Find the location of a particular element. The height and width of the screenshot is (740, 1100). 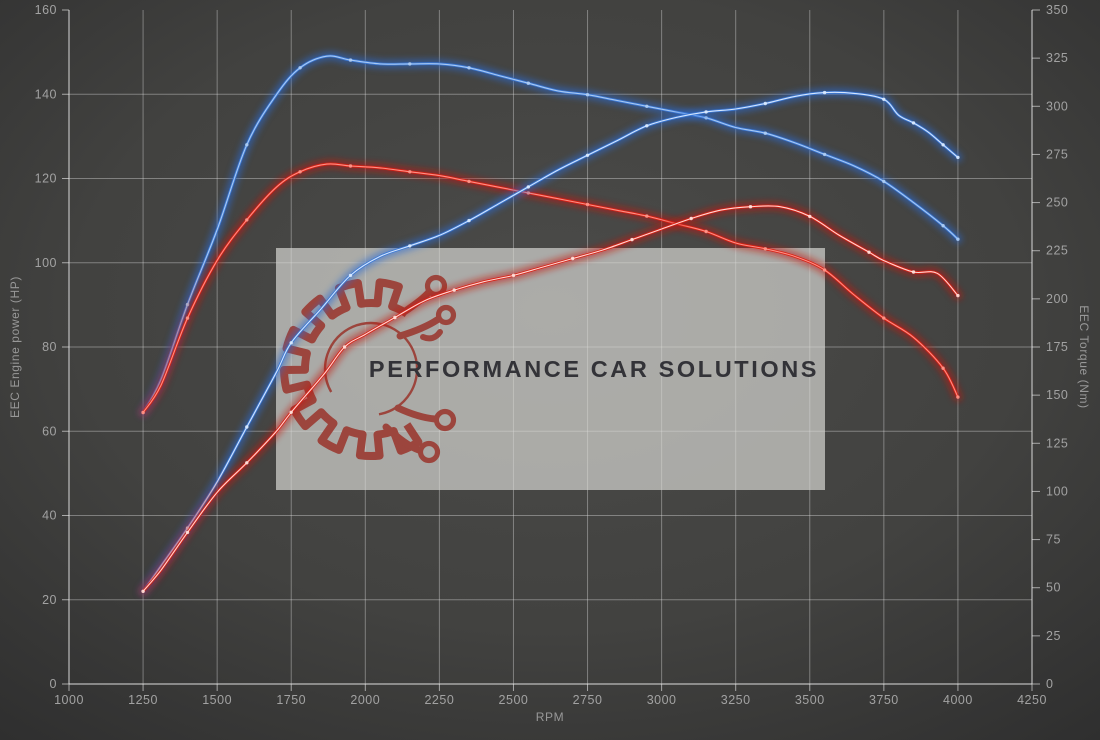

x-tick-label-3750: 3750 is located at coordinates (884, 700).